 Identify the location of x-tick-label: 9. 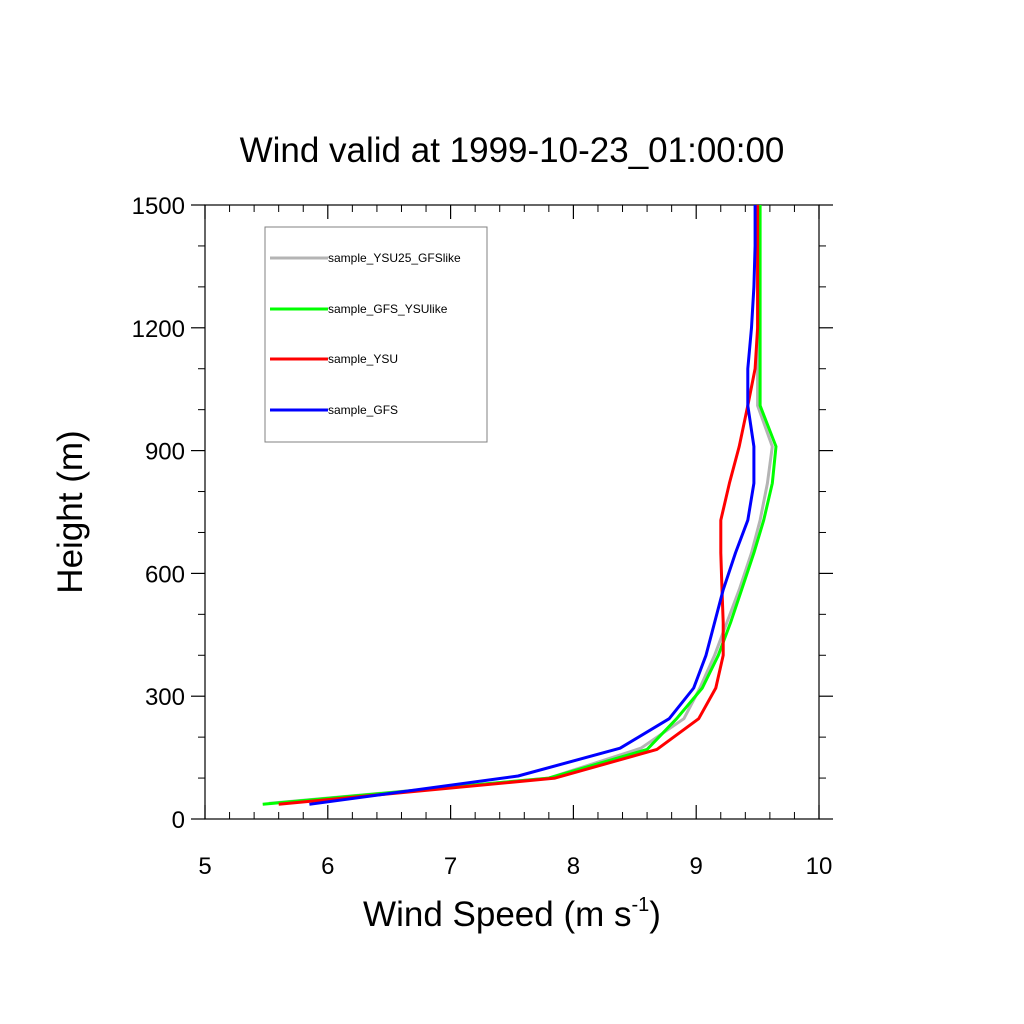
(696, 866).